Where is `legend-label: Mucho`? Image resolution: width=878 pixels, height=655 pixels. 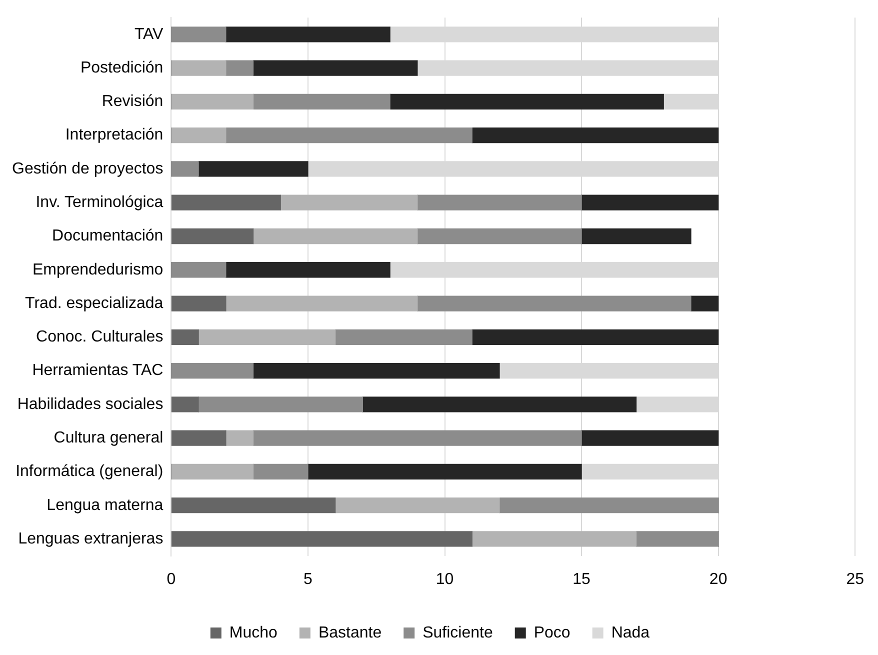 legend-label: Mucho is located at coordinates (253, 633).